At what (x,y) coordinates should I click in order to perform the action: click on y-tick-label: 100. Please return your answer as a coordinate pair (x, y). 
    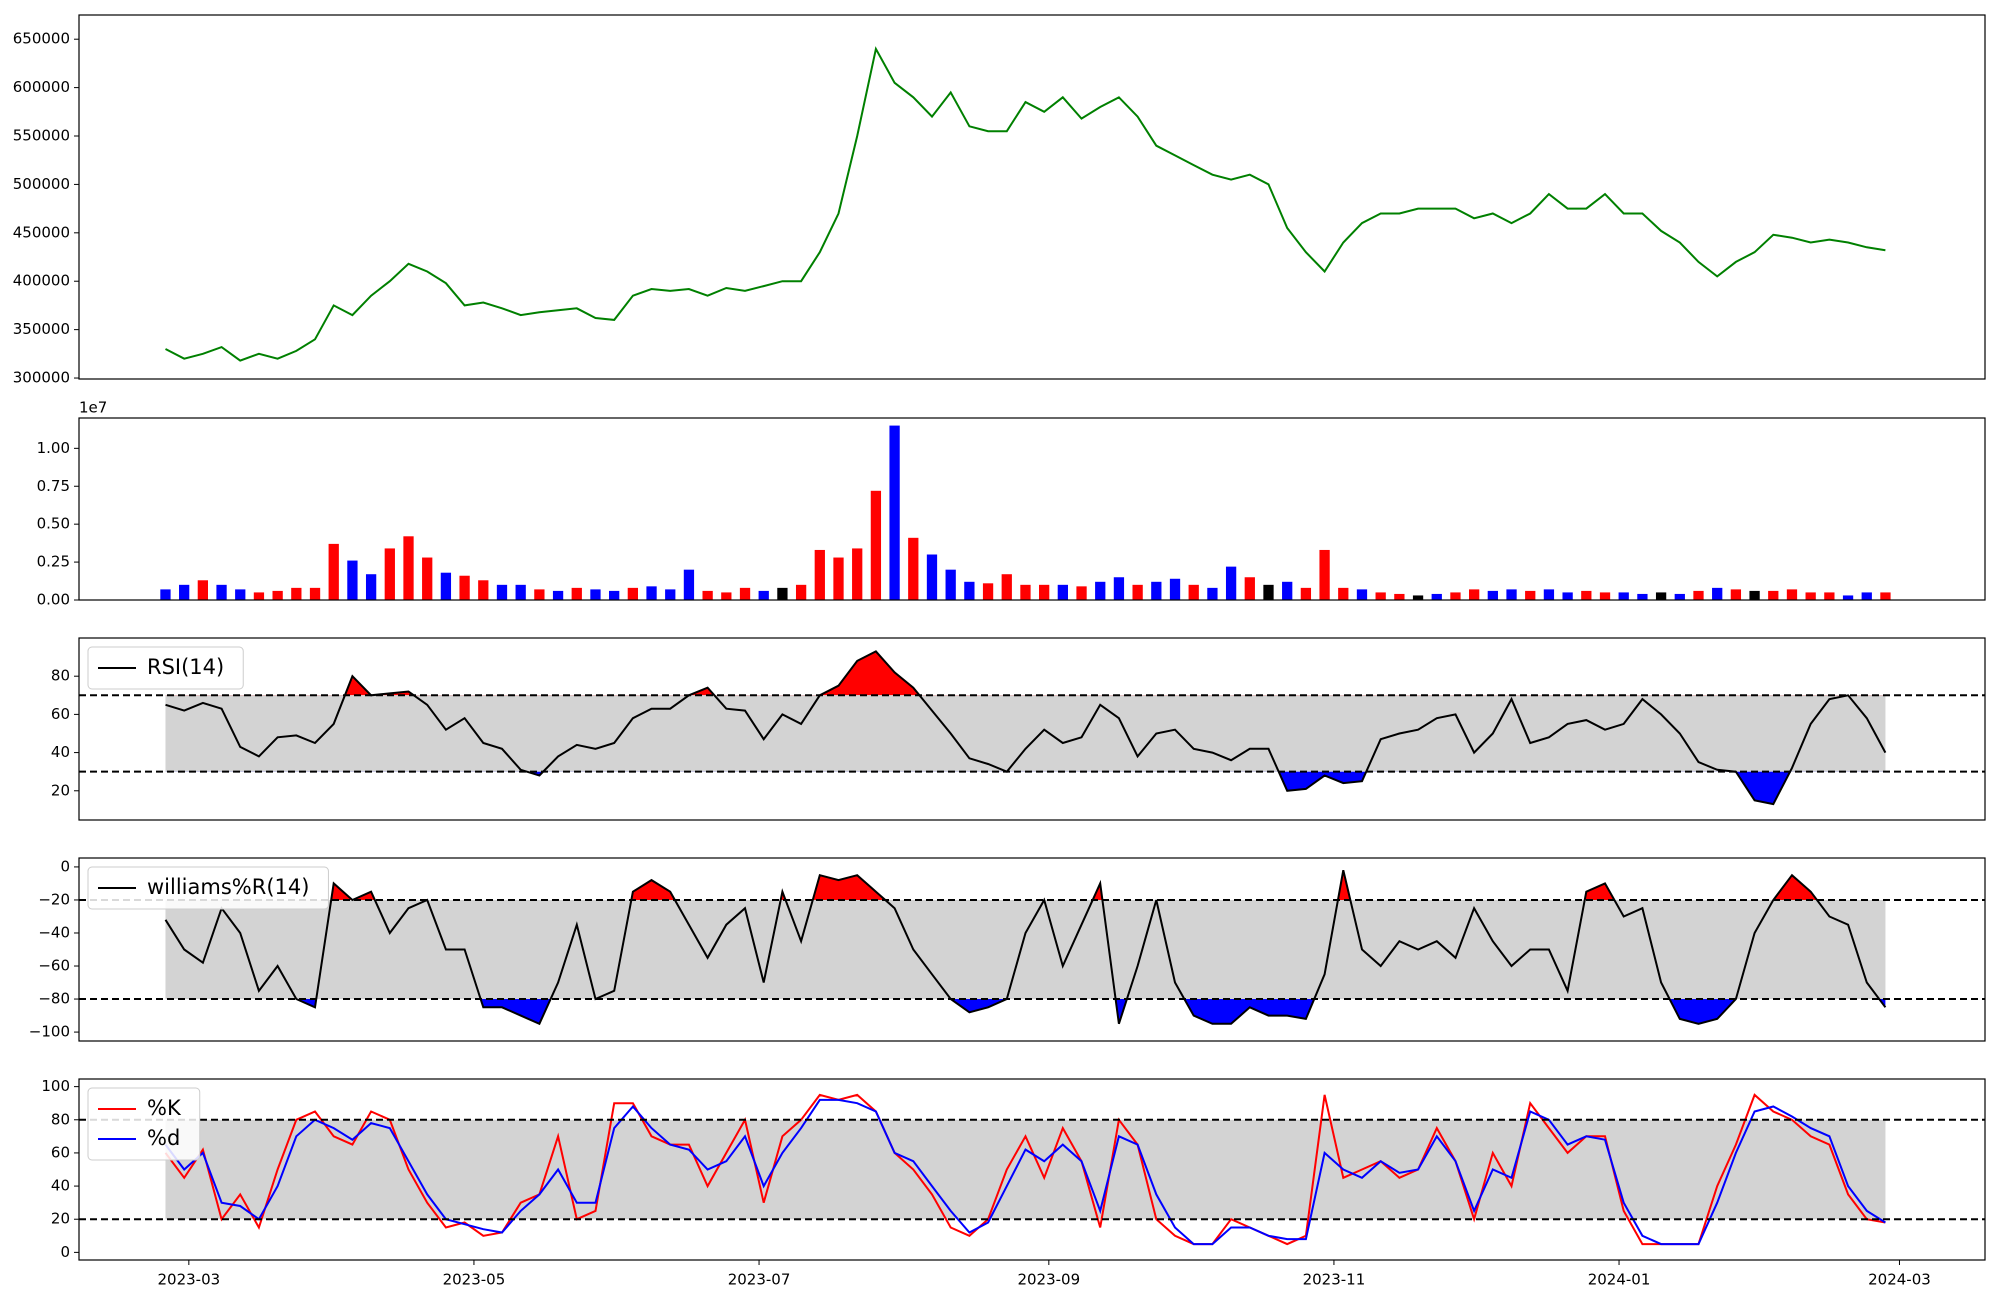
    Looking at the image, I should click on (55, 1086).